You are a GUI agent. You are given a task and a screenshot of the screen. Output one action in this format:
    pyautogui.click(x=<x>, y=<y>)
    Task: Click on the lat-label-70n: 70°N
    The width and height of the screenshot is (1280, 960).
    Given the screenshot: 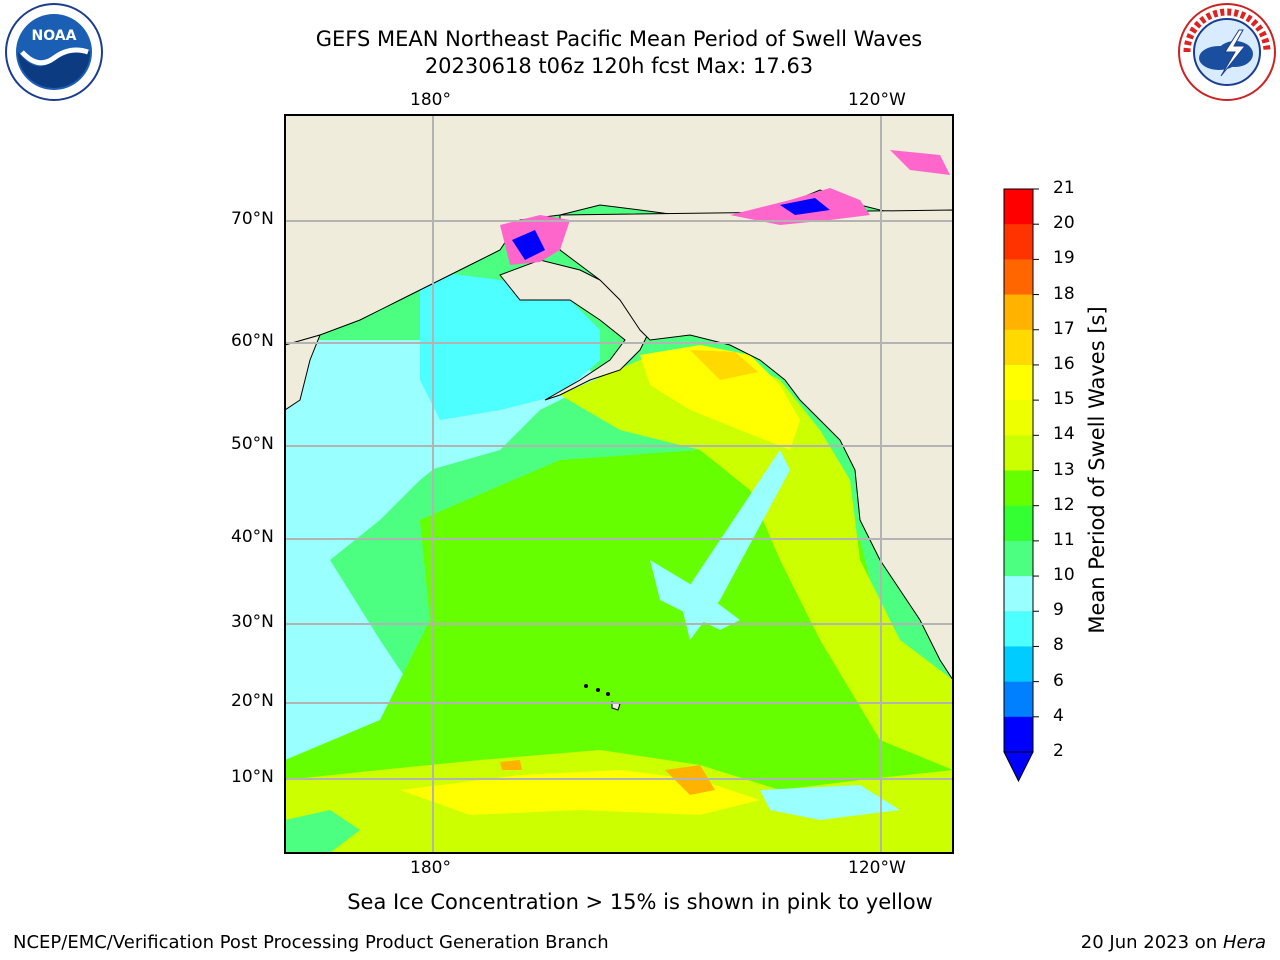 What is the action you would take?
    pyautogui.click(x=252, y=219)
    